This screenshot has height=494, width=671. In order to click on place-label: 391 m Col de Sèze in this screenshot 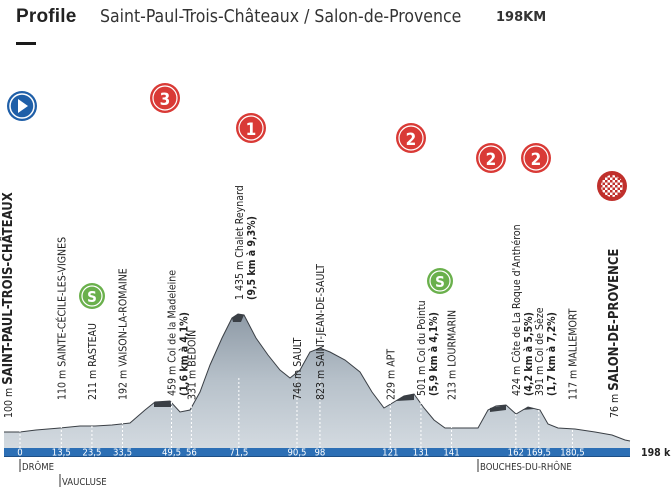, I will do `click(540, 351)`.